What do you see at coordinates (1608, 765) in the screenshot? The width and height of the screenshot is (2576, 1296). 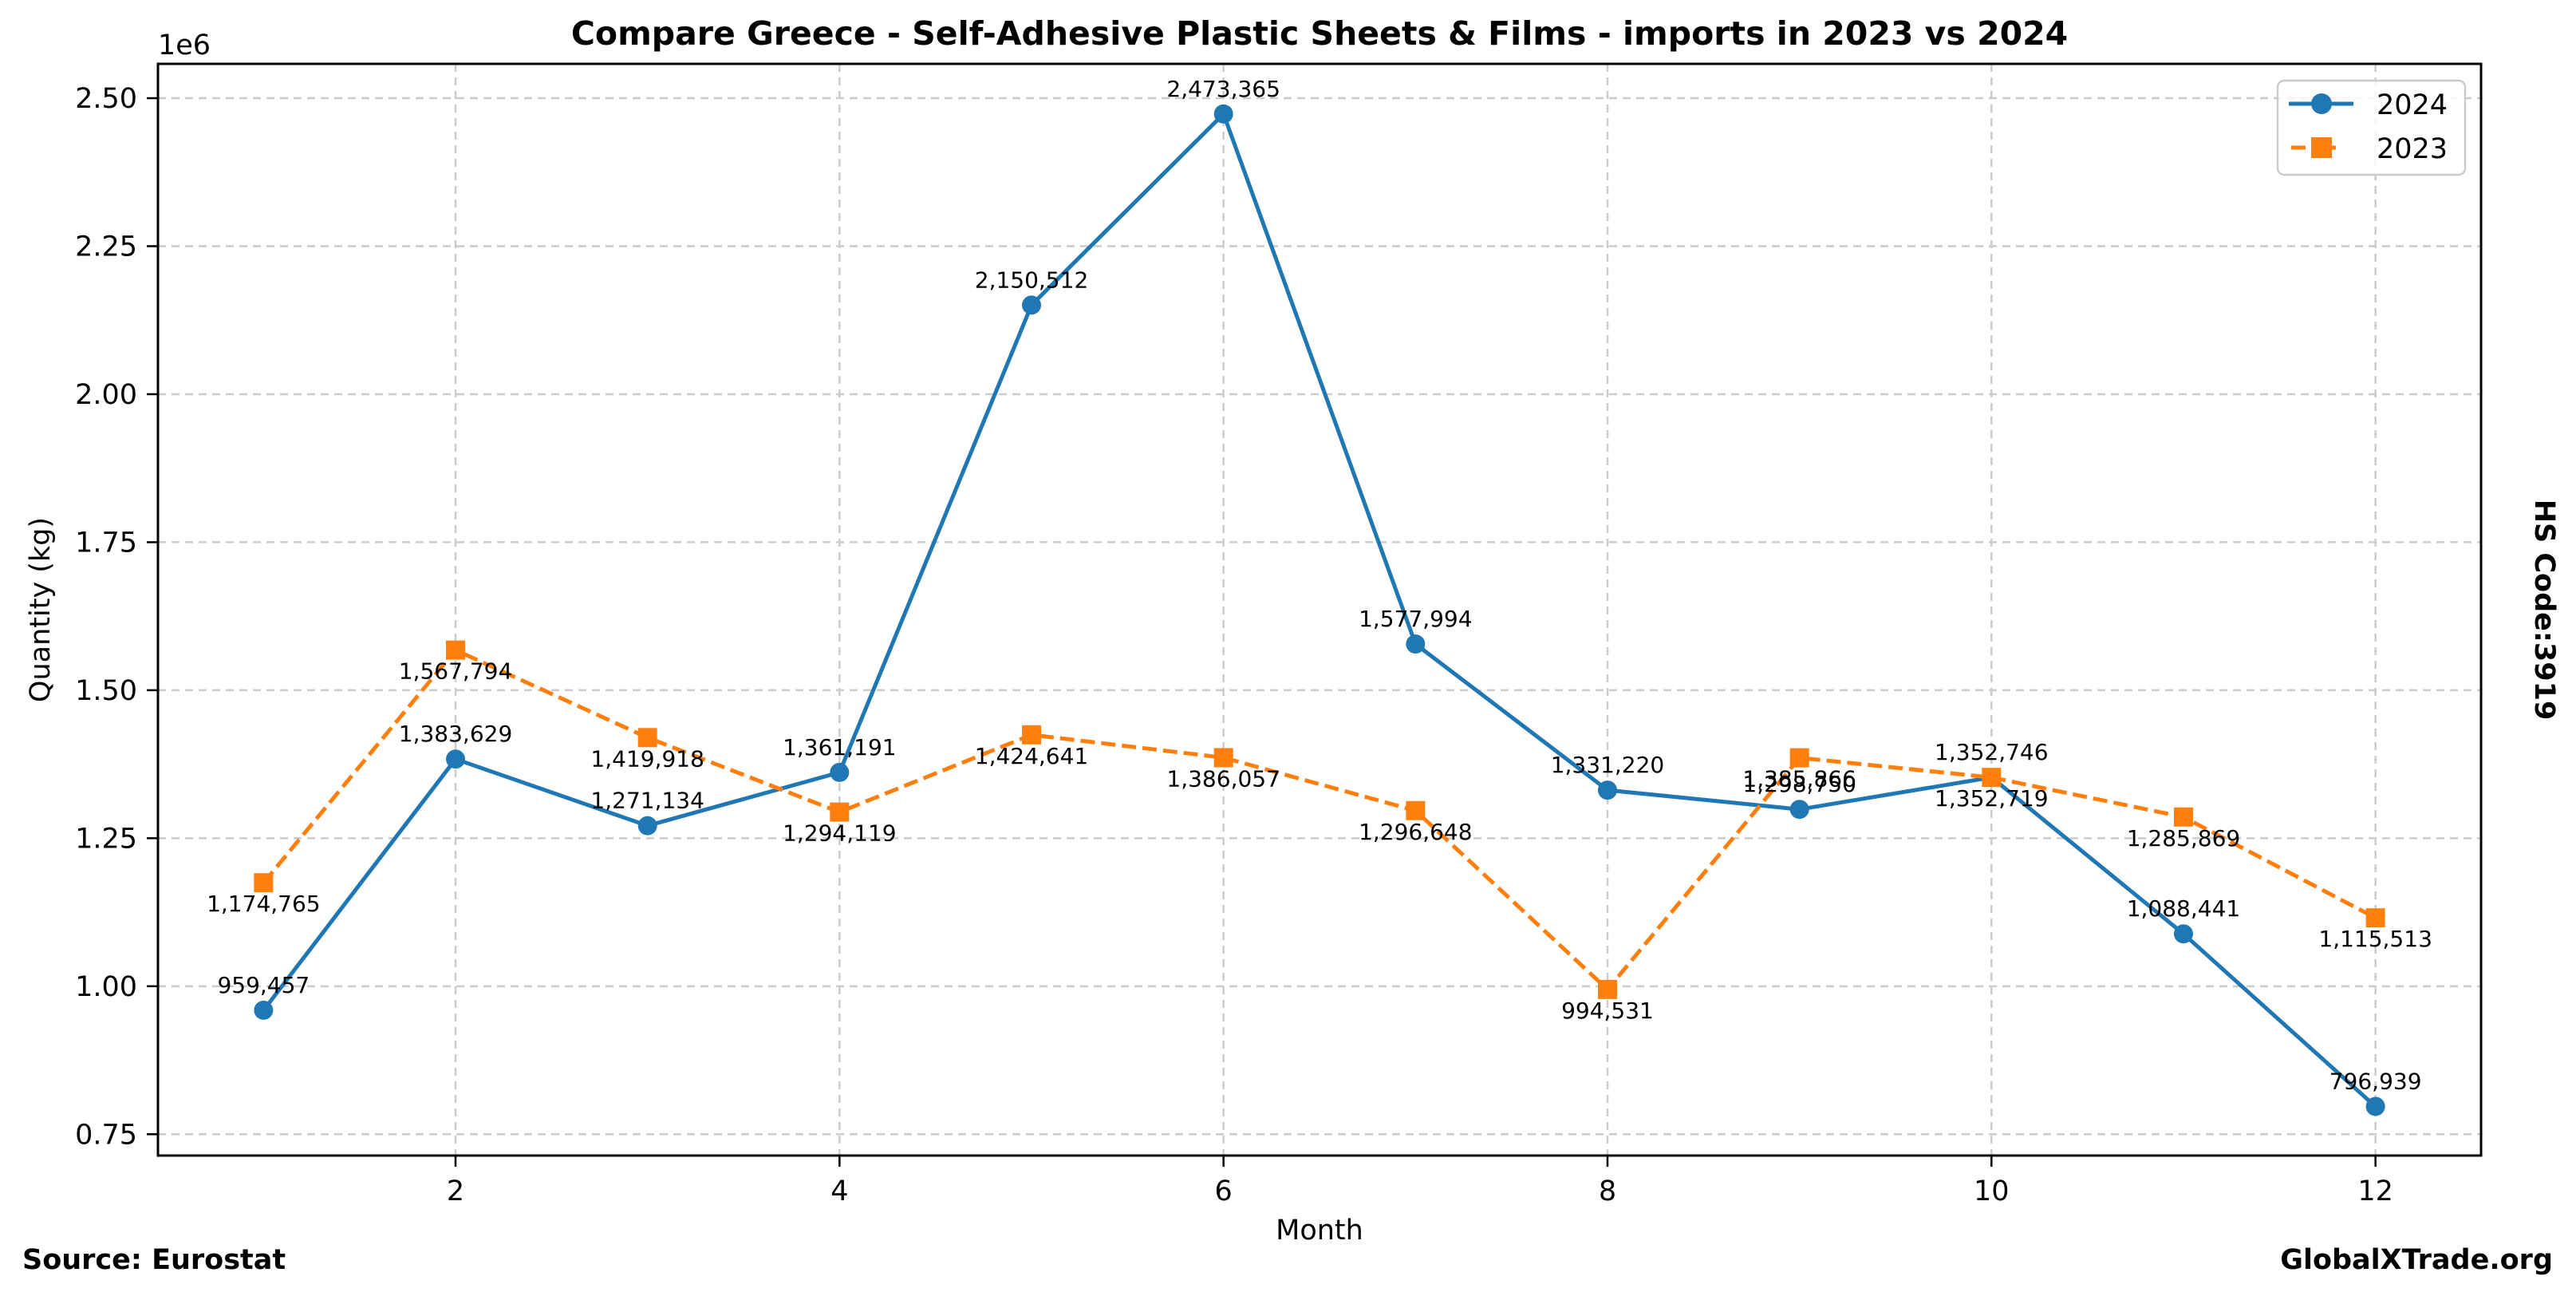 I see `series-2024-data-label: 1,331,220` at bounding box center [1608, 765].